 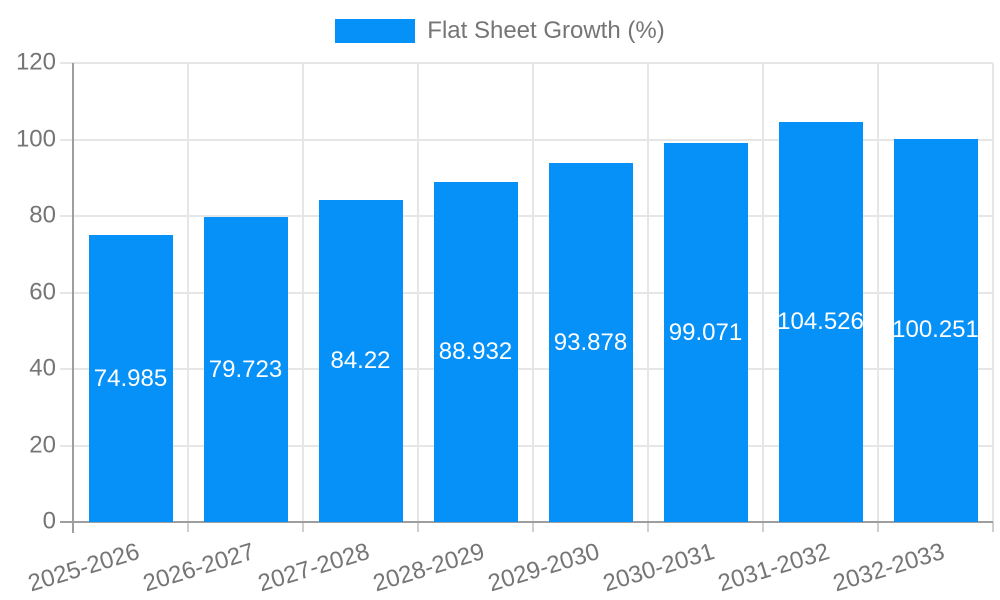 I want to click on bar-value-label: 100.251, so click(x=935, y=330).